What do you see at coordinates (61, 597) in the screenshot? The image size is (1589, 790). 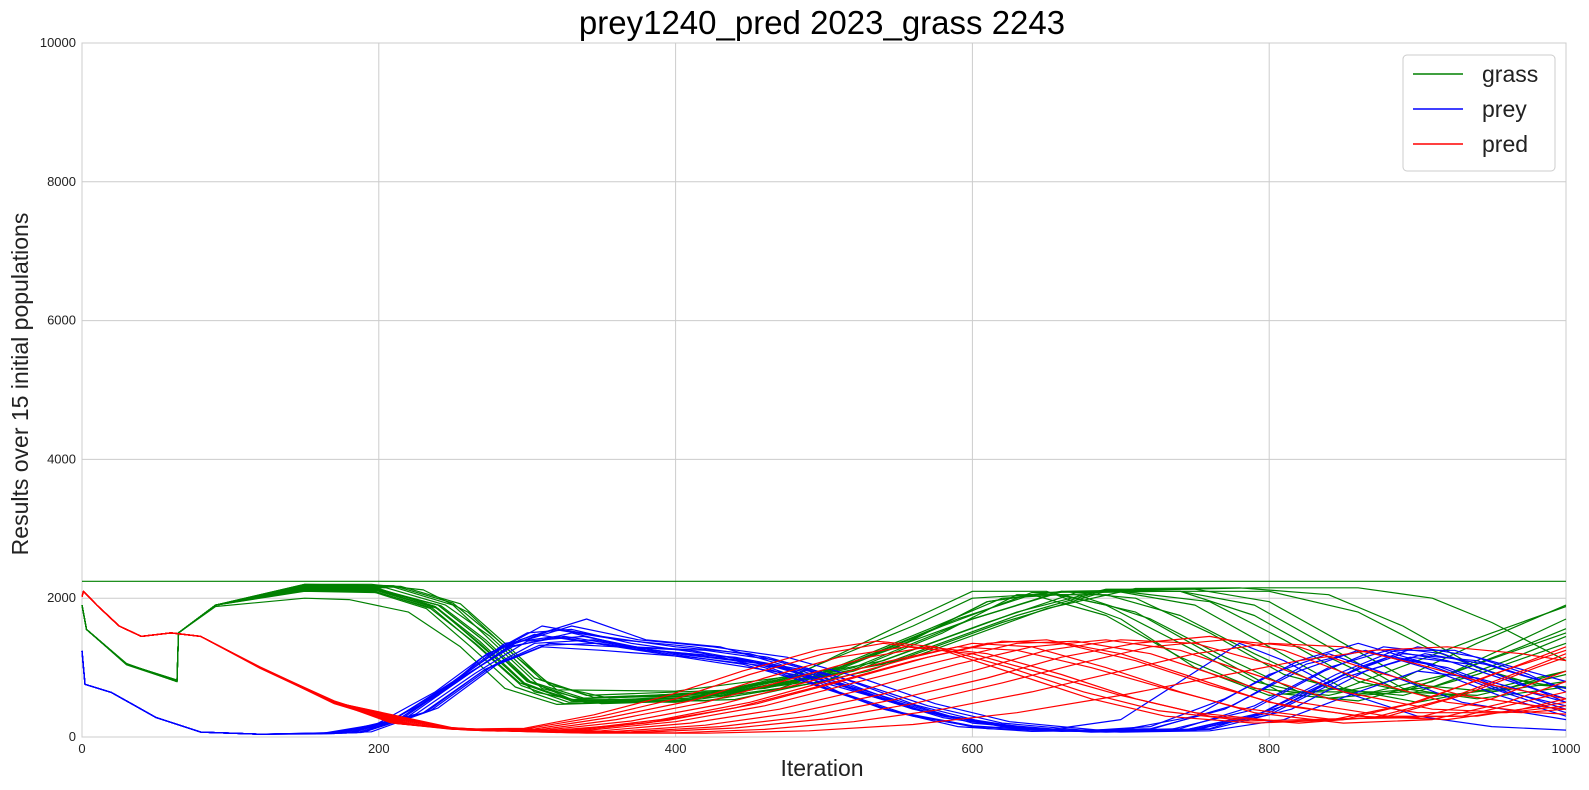 I see `y-tick-label: 2000` at bounding box center [61, 597].